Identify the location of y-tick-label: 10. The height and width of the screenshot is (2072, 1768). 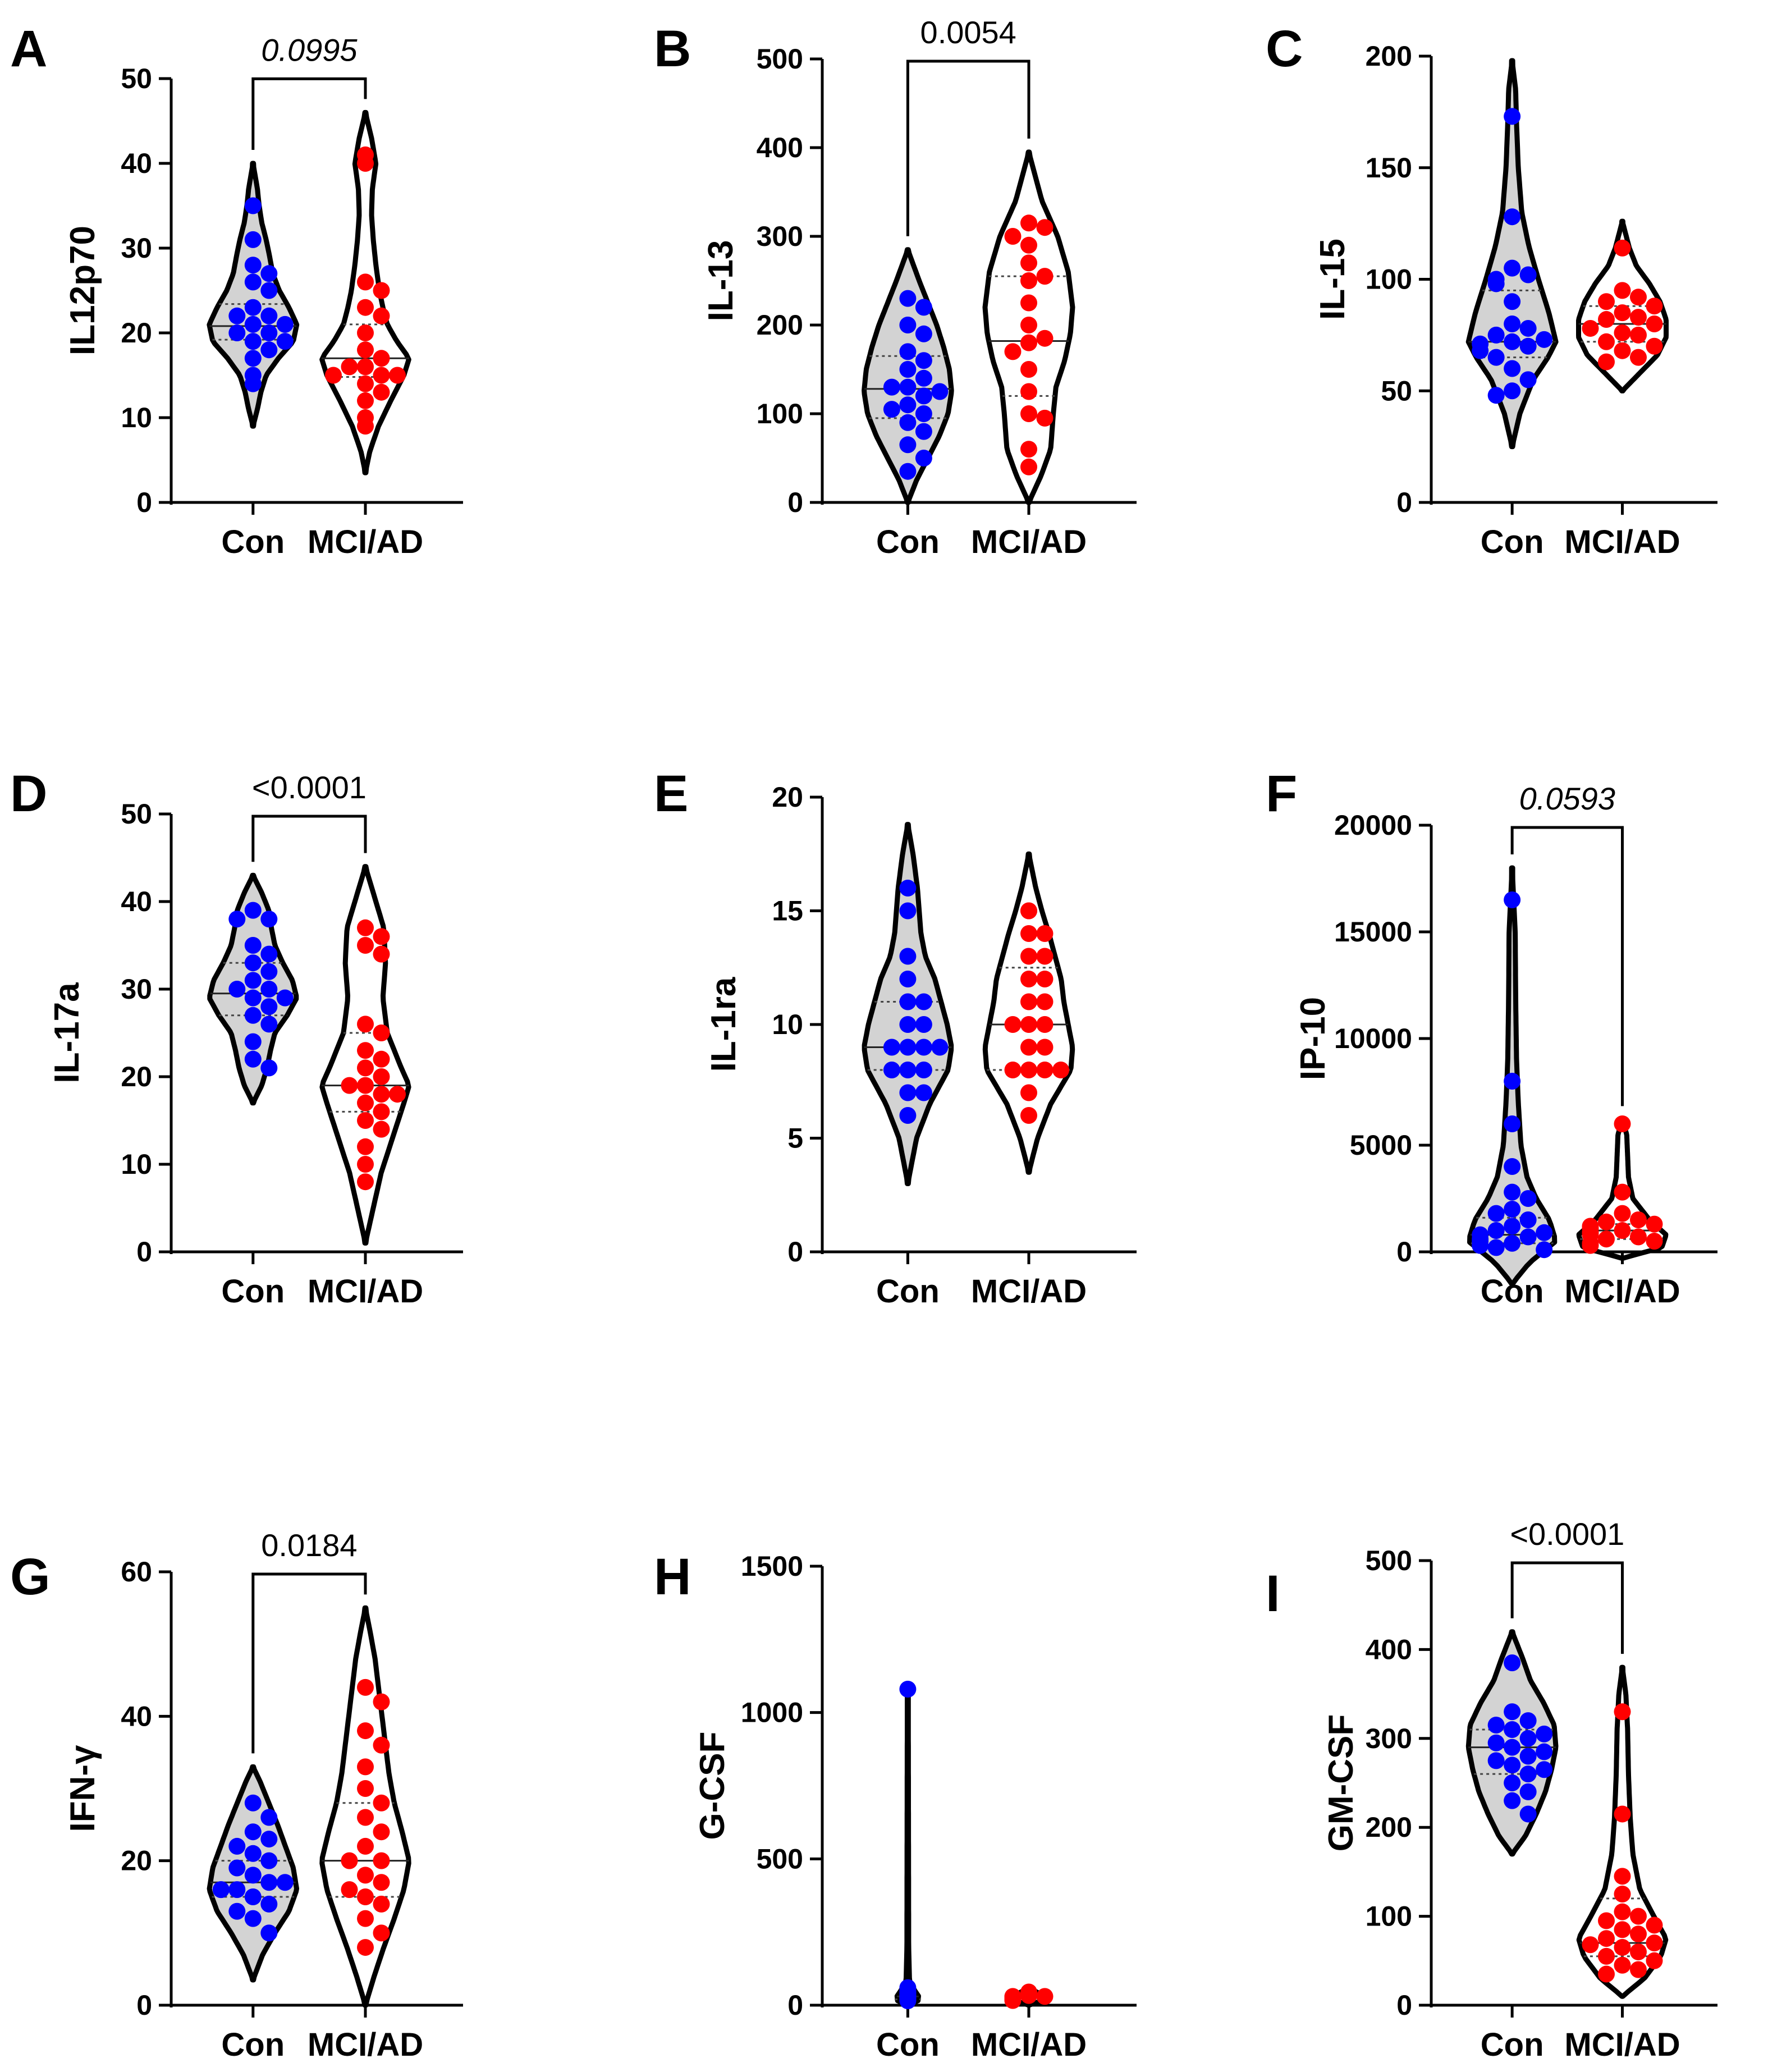
(136, 1164).